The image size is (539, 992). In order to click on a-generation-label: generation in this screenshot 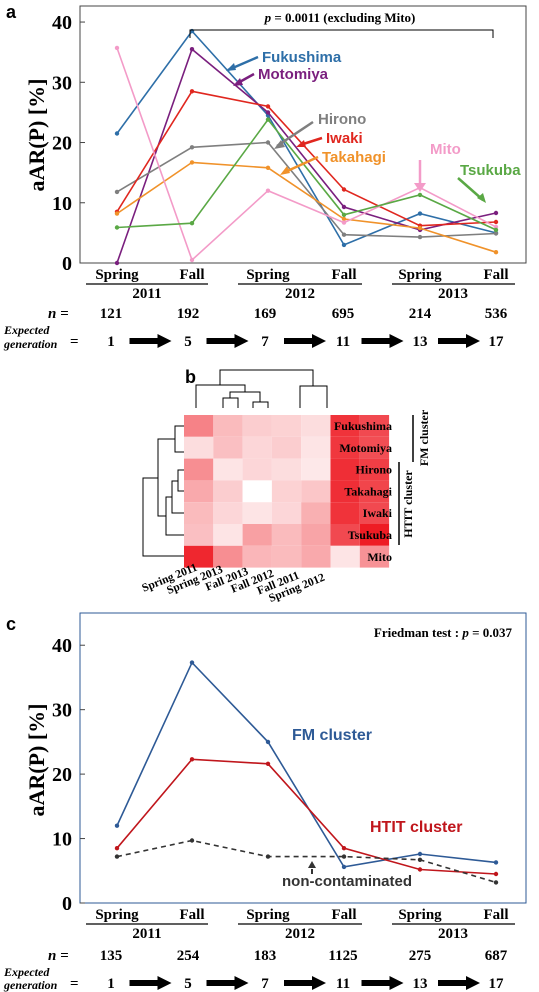, I will do `click(30, 344)`.